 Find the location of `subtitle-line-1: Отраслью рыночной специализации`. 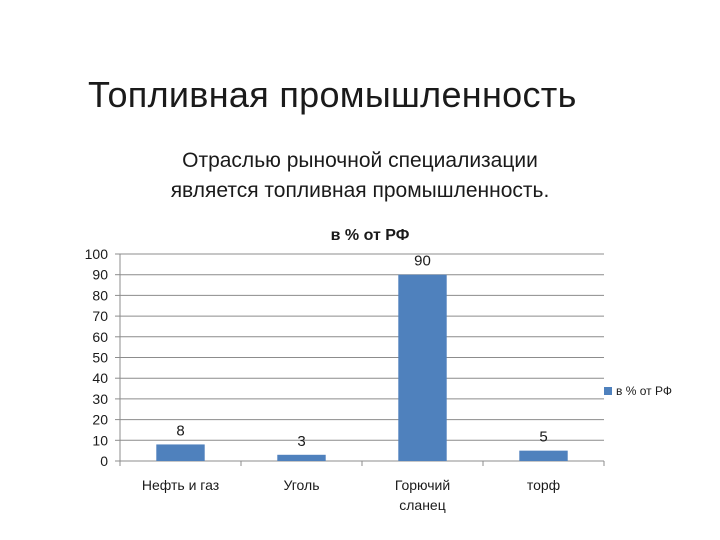

subtitle-line-1: Отраслью рыночной специализации is located at coordinates (360, 160).